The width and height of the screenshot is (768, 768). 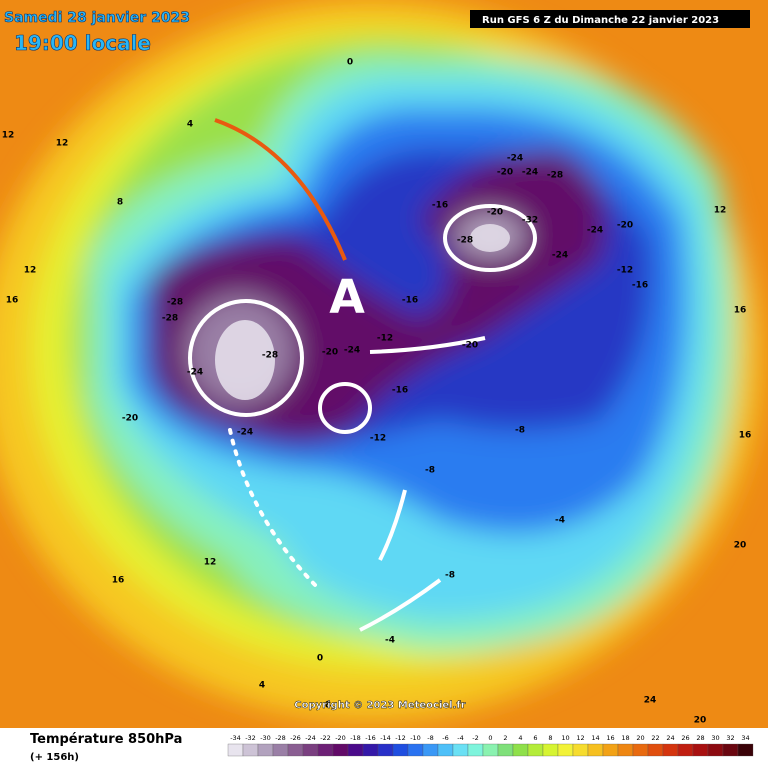 I want to click on legend-tick-label: 8, so click(x=550, y=738).